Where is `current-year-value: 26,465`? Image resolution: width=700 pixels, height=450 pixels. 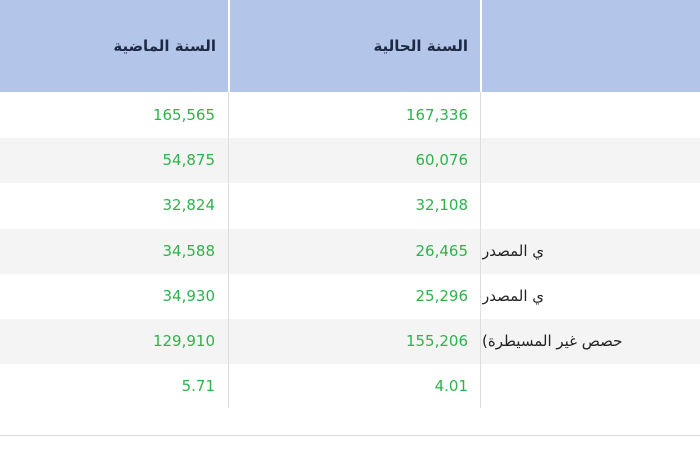 current-year-value: 26,465 is located at coordinates (442, 250).